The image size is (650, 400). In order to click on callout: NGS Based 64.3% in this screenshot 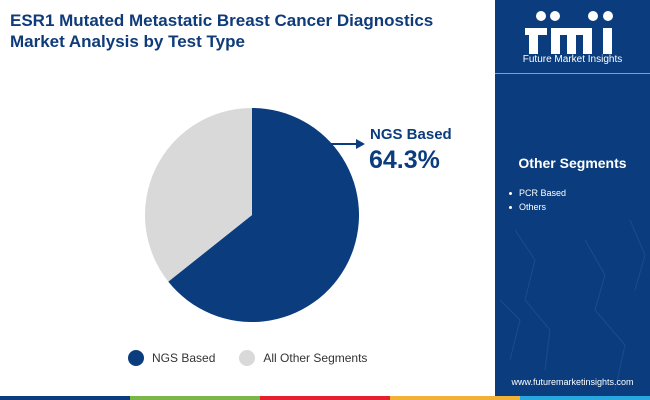, I will do `click(391, 150)`.